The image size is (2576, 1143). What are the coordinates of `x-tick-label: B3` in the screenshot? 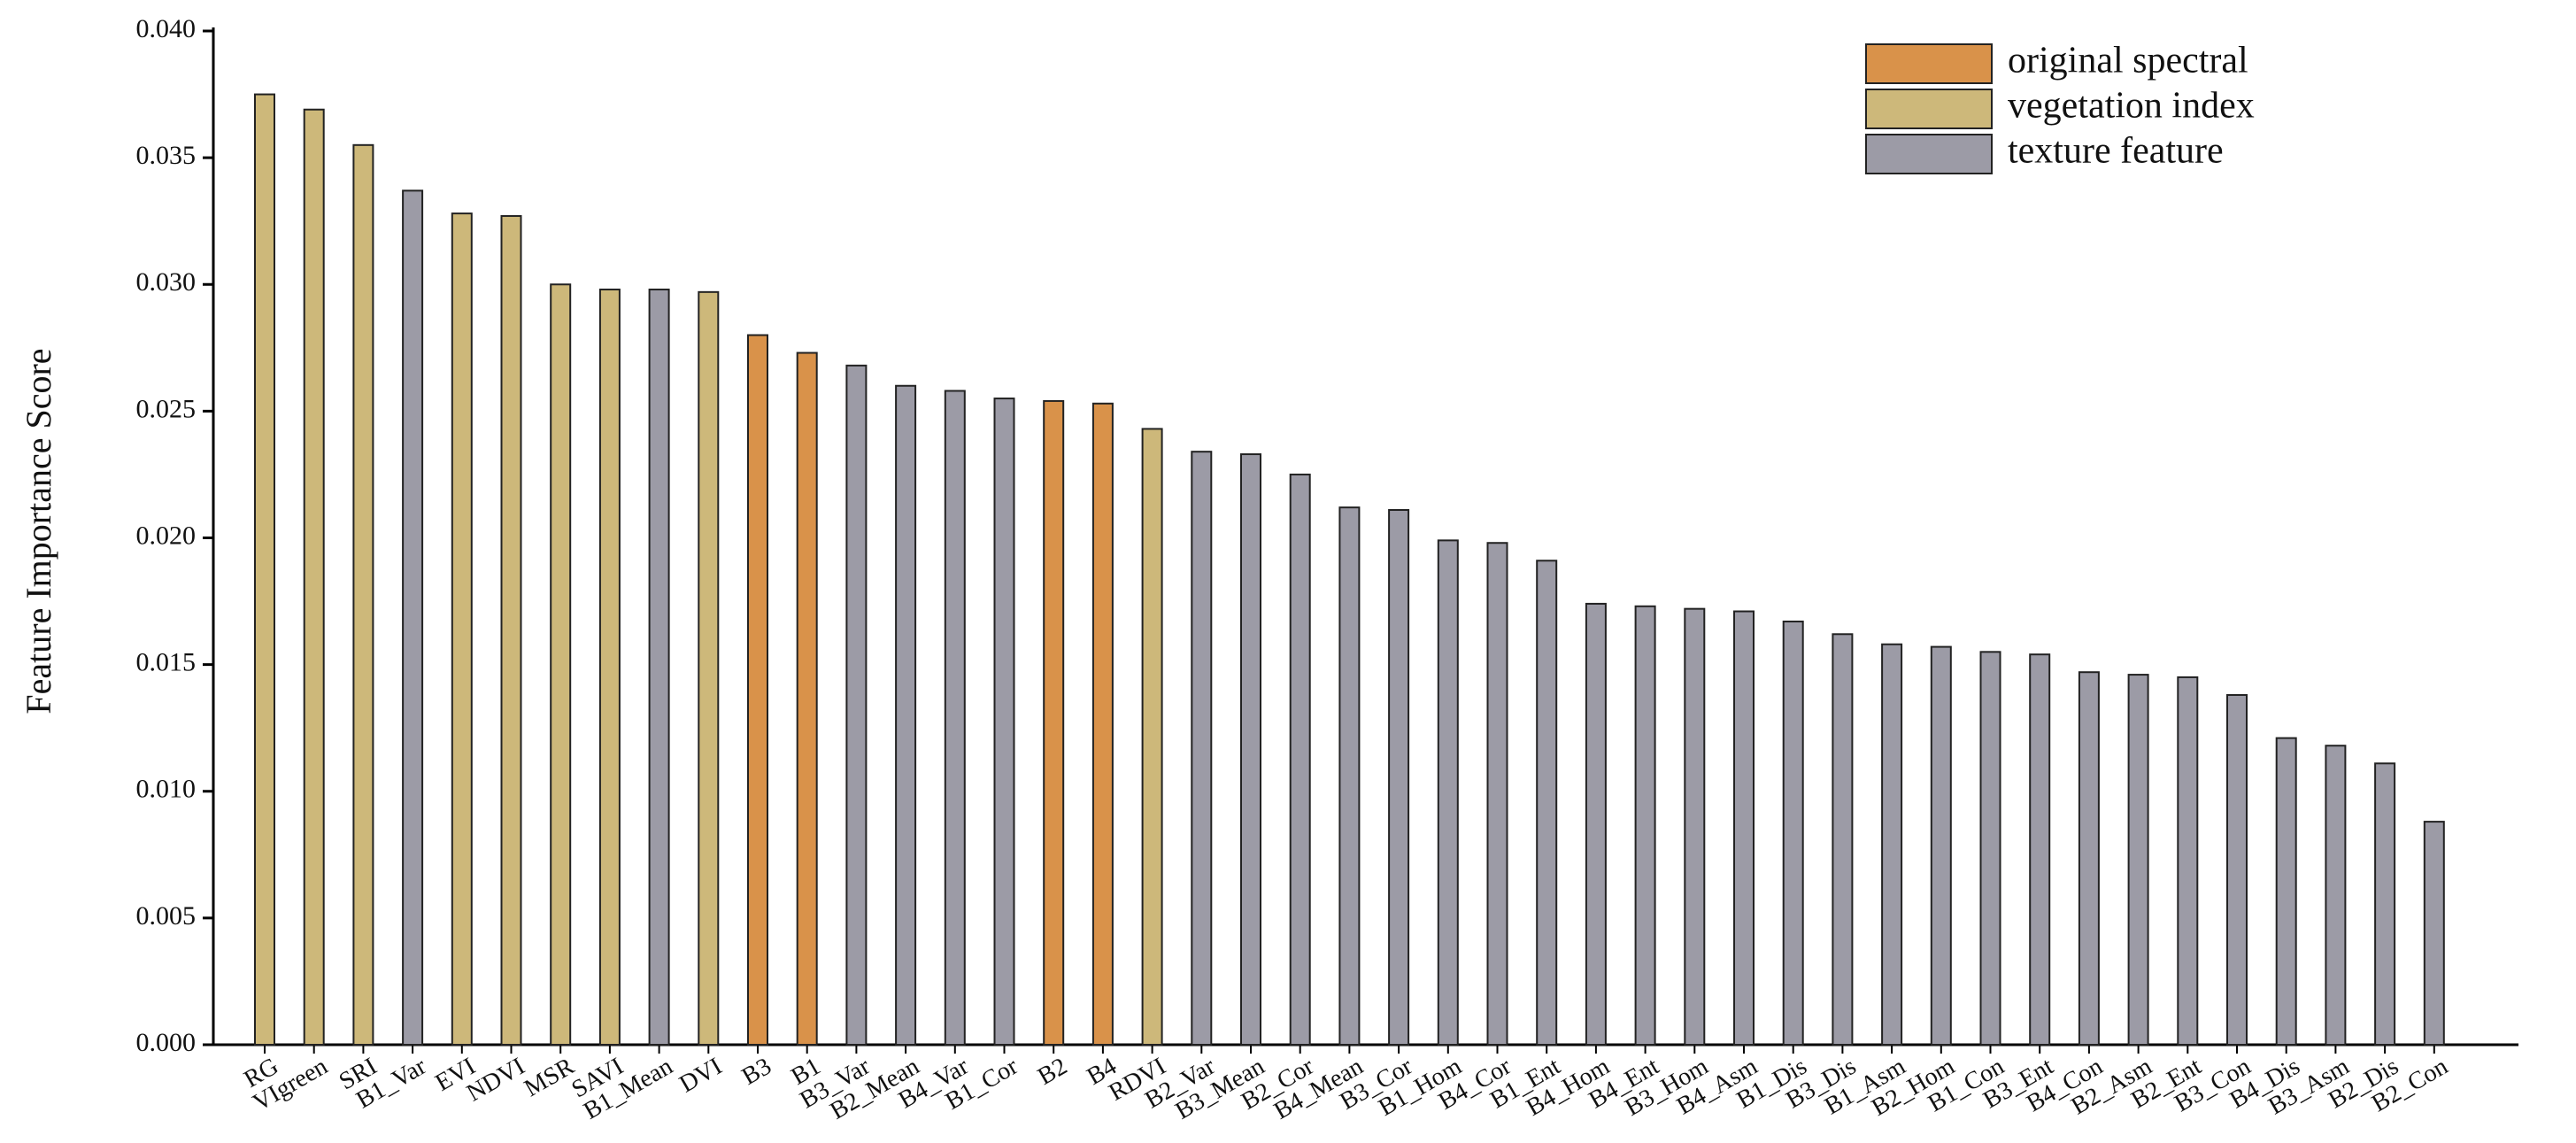 It's located at (756, 1072).